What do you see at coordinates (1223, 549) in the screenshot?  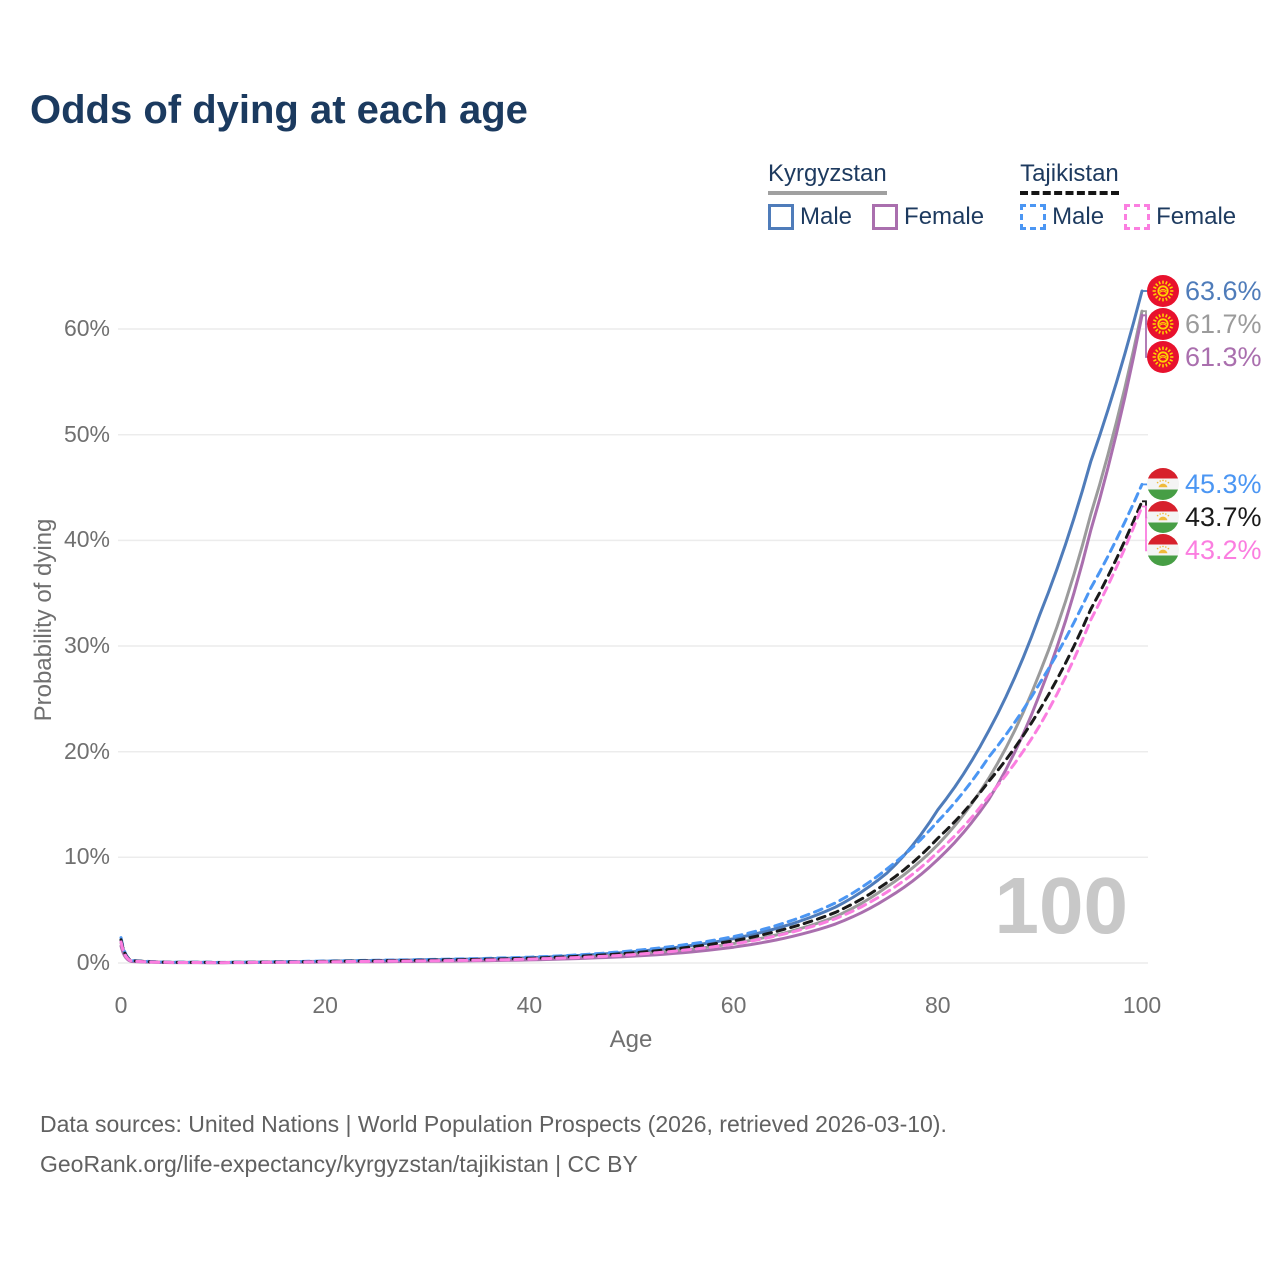 I see `end-label-value: 43.2%` at bounding box center [1223, 549].